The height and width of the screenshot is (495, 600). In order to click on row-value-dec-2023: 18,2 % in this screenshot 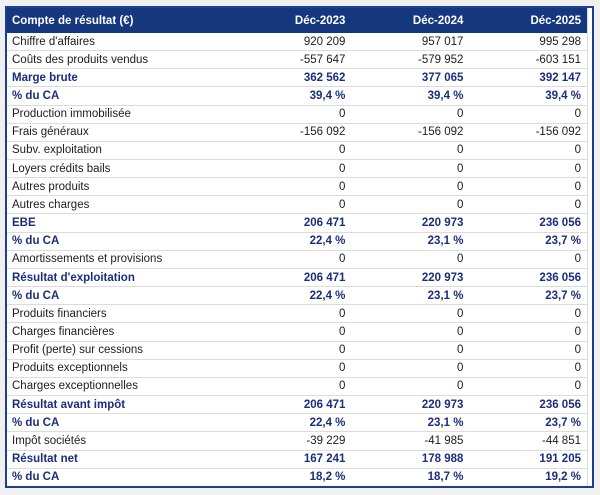, I will do `click(327, 477)`.